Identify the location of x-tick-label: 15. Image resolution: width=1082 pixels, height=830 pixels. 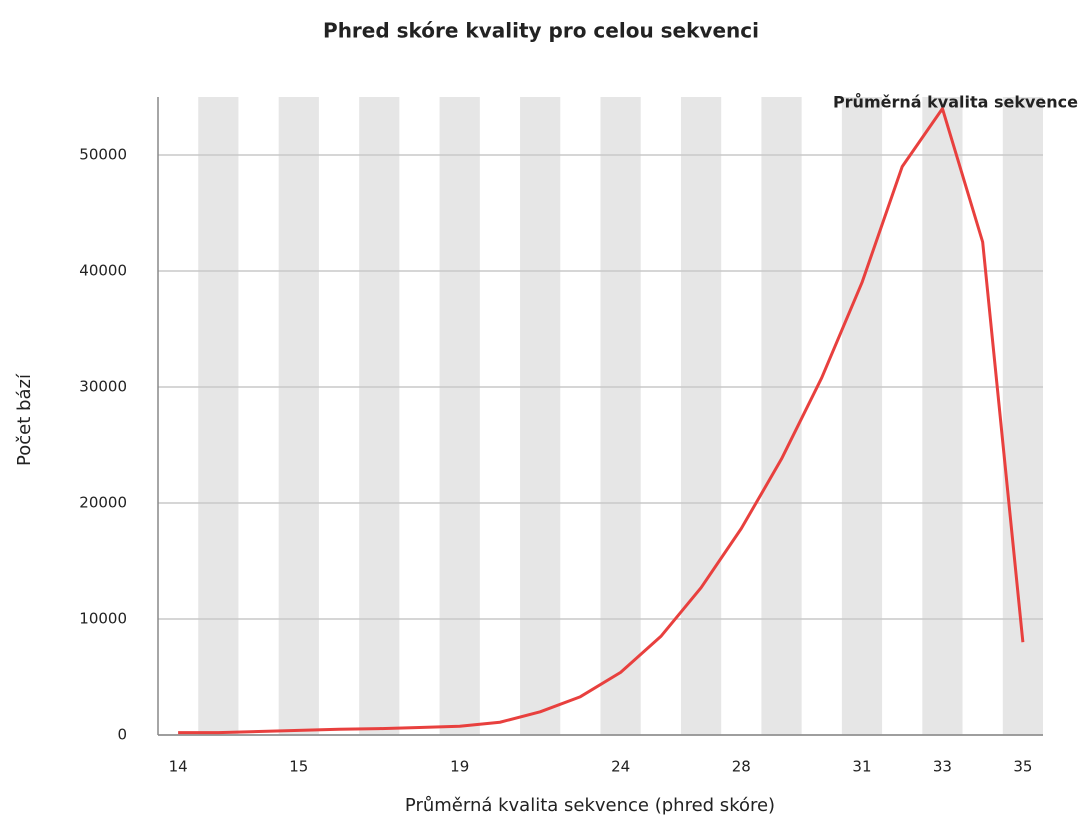
(298, 767).